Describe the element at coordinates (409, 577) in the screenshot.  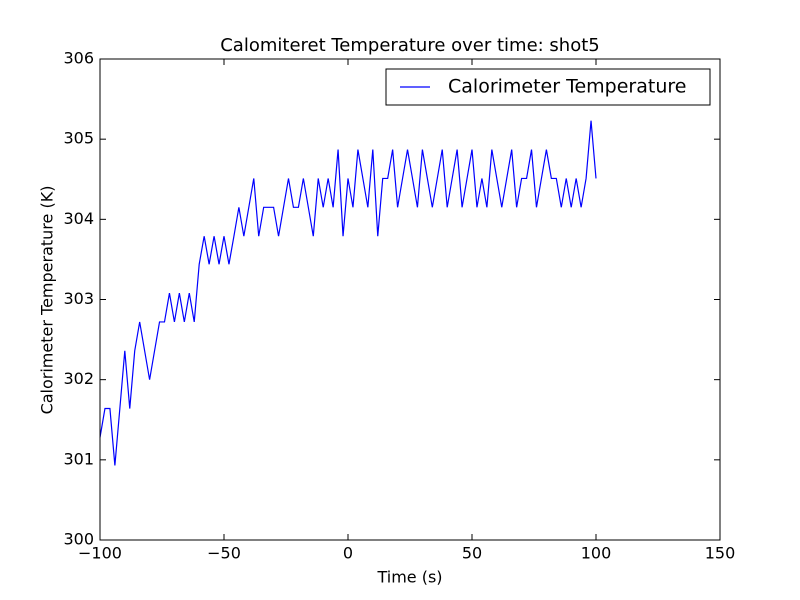
I see `x-axis-label: Time (s)` at that location.